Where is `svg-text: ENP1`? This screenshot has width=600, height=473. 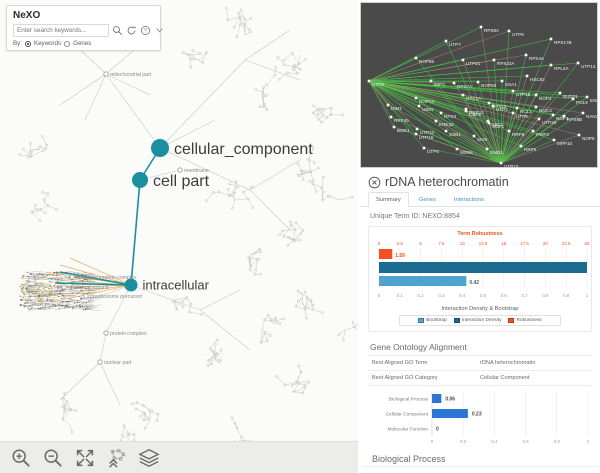 svg-text: ENP1 is located at coordinates (594, 100).